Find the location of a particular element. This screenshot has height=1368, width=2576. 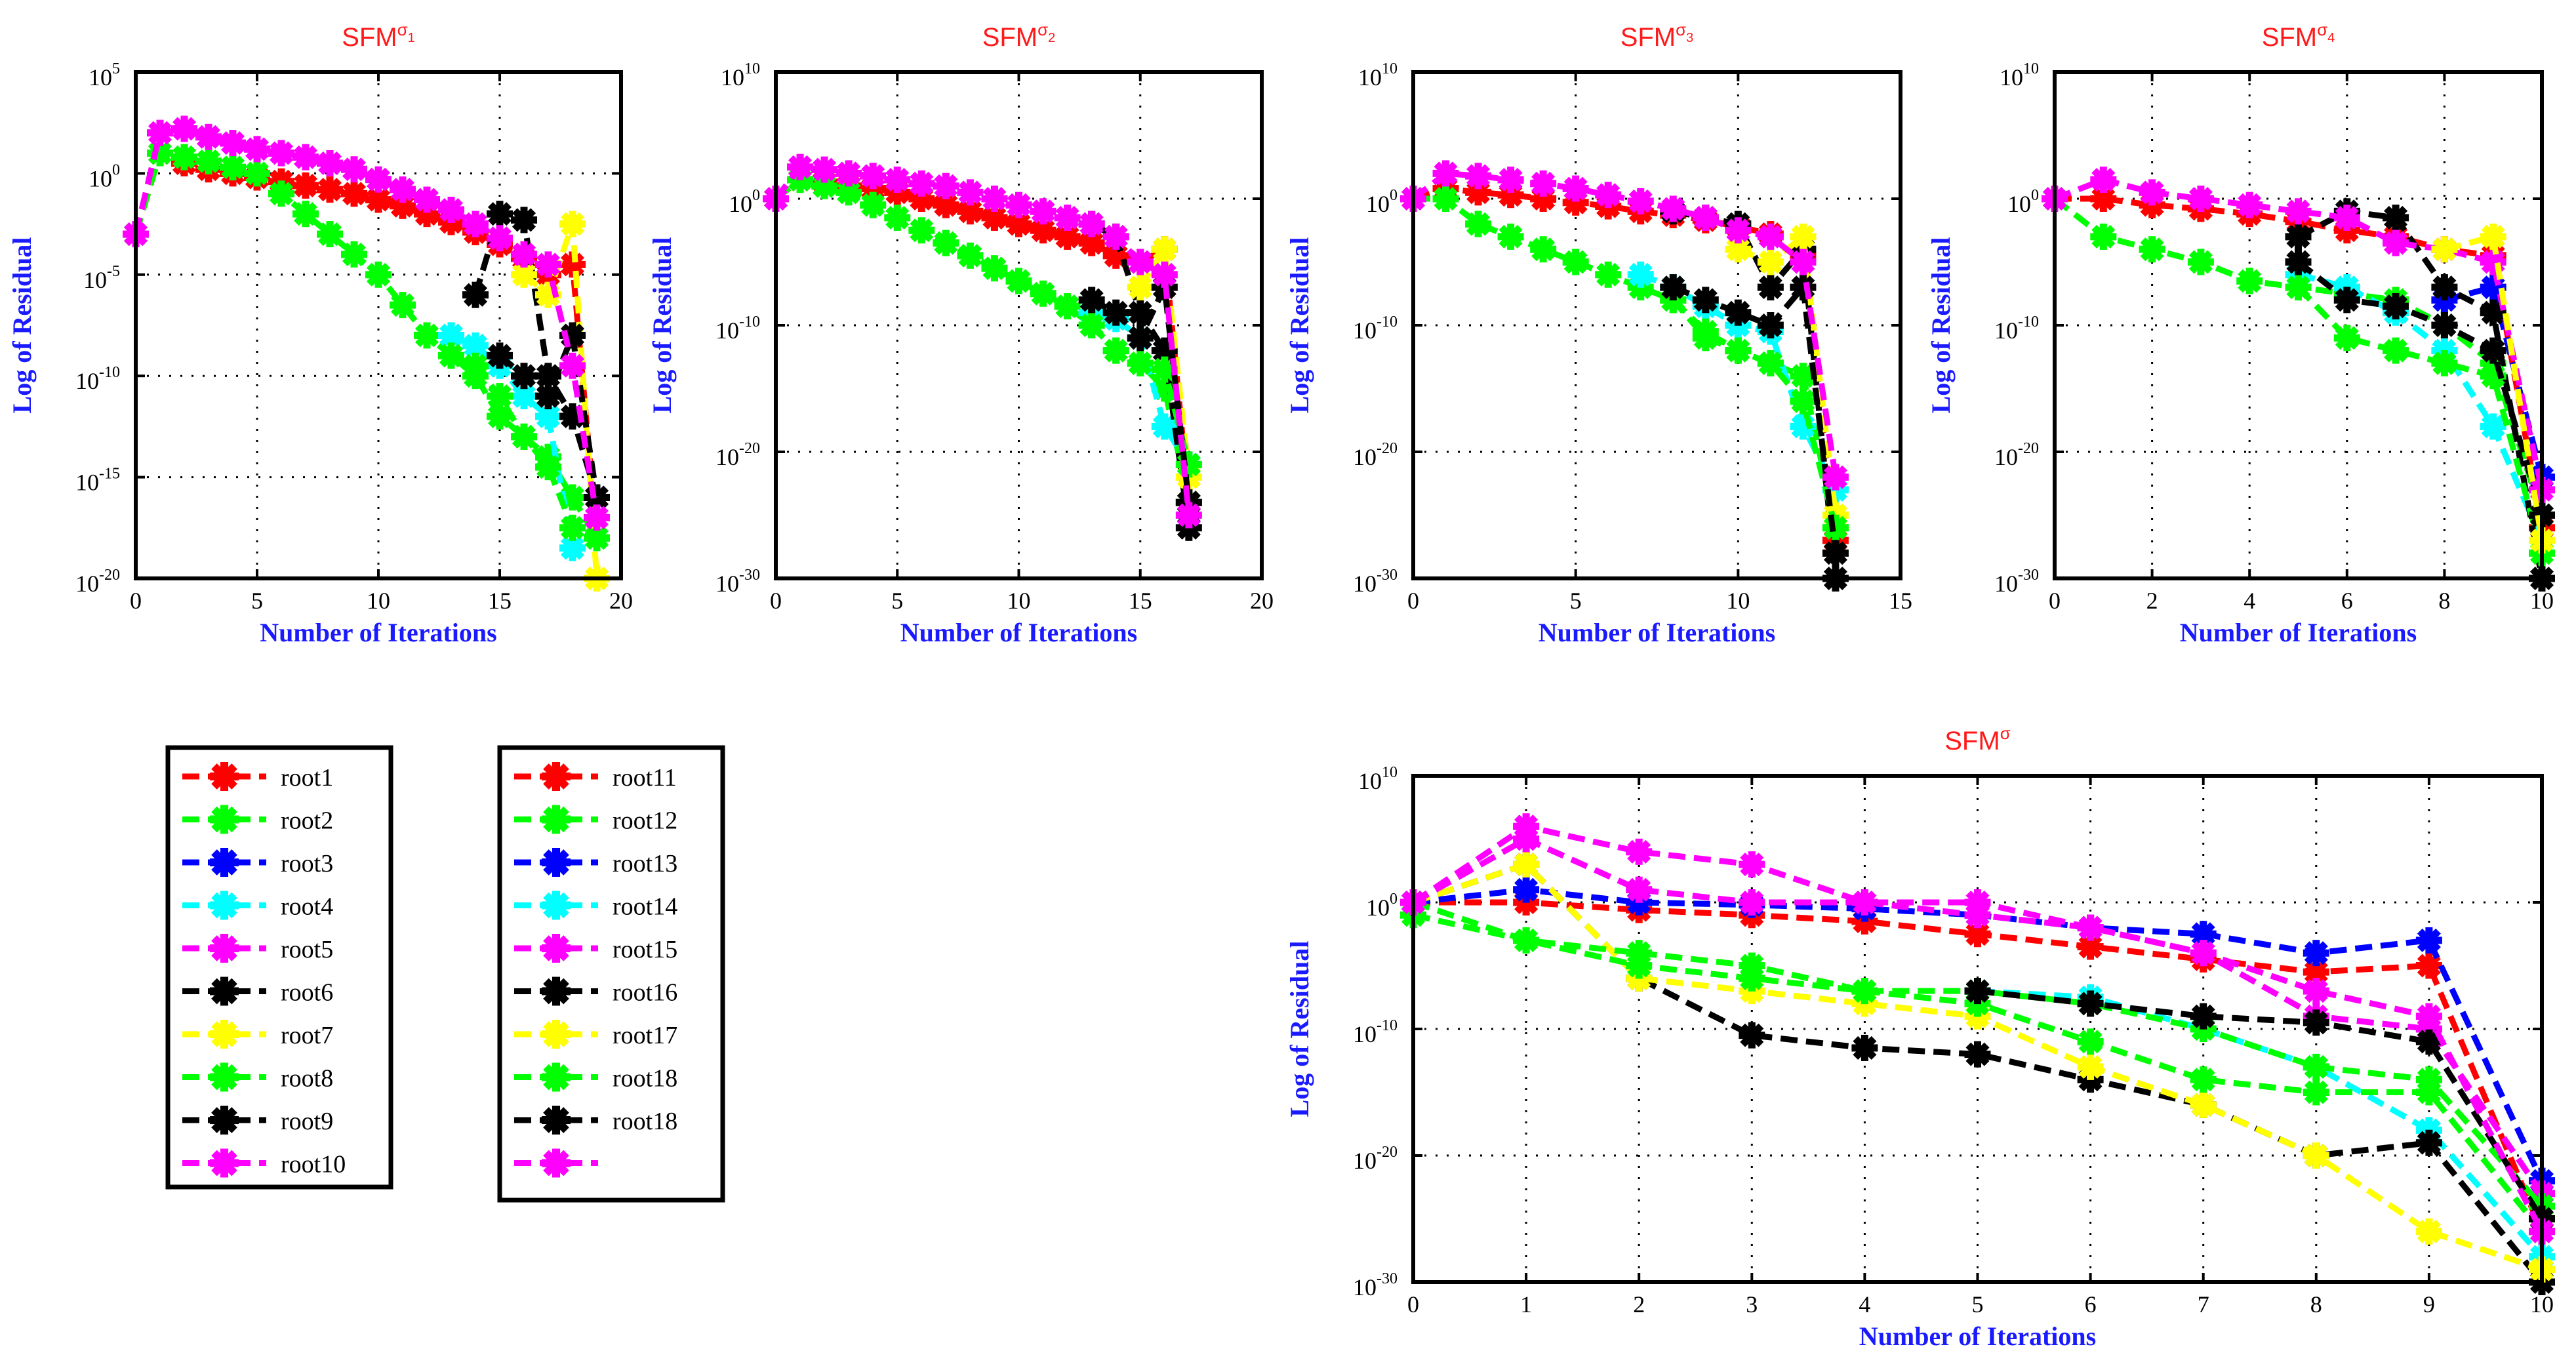

chart-title: SFMσ2 is located at coordinates (1019, 36).